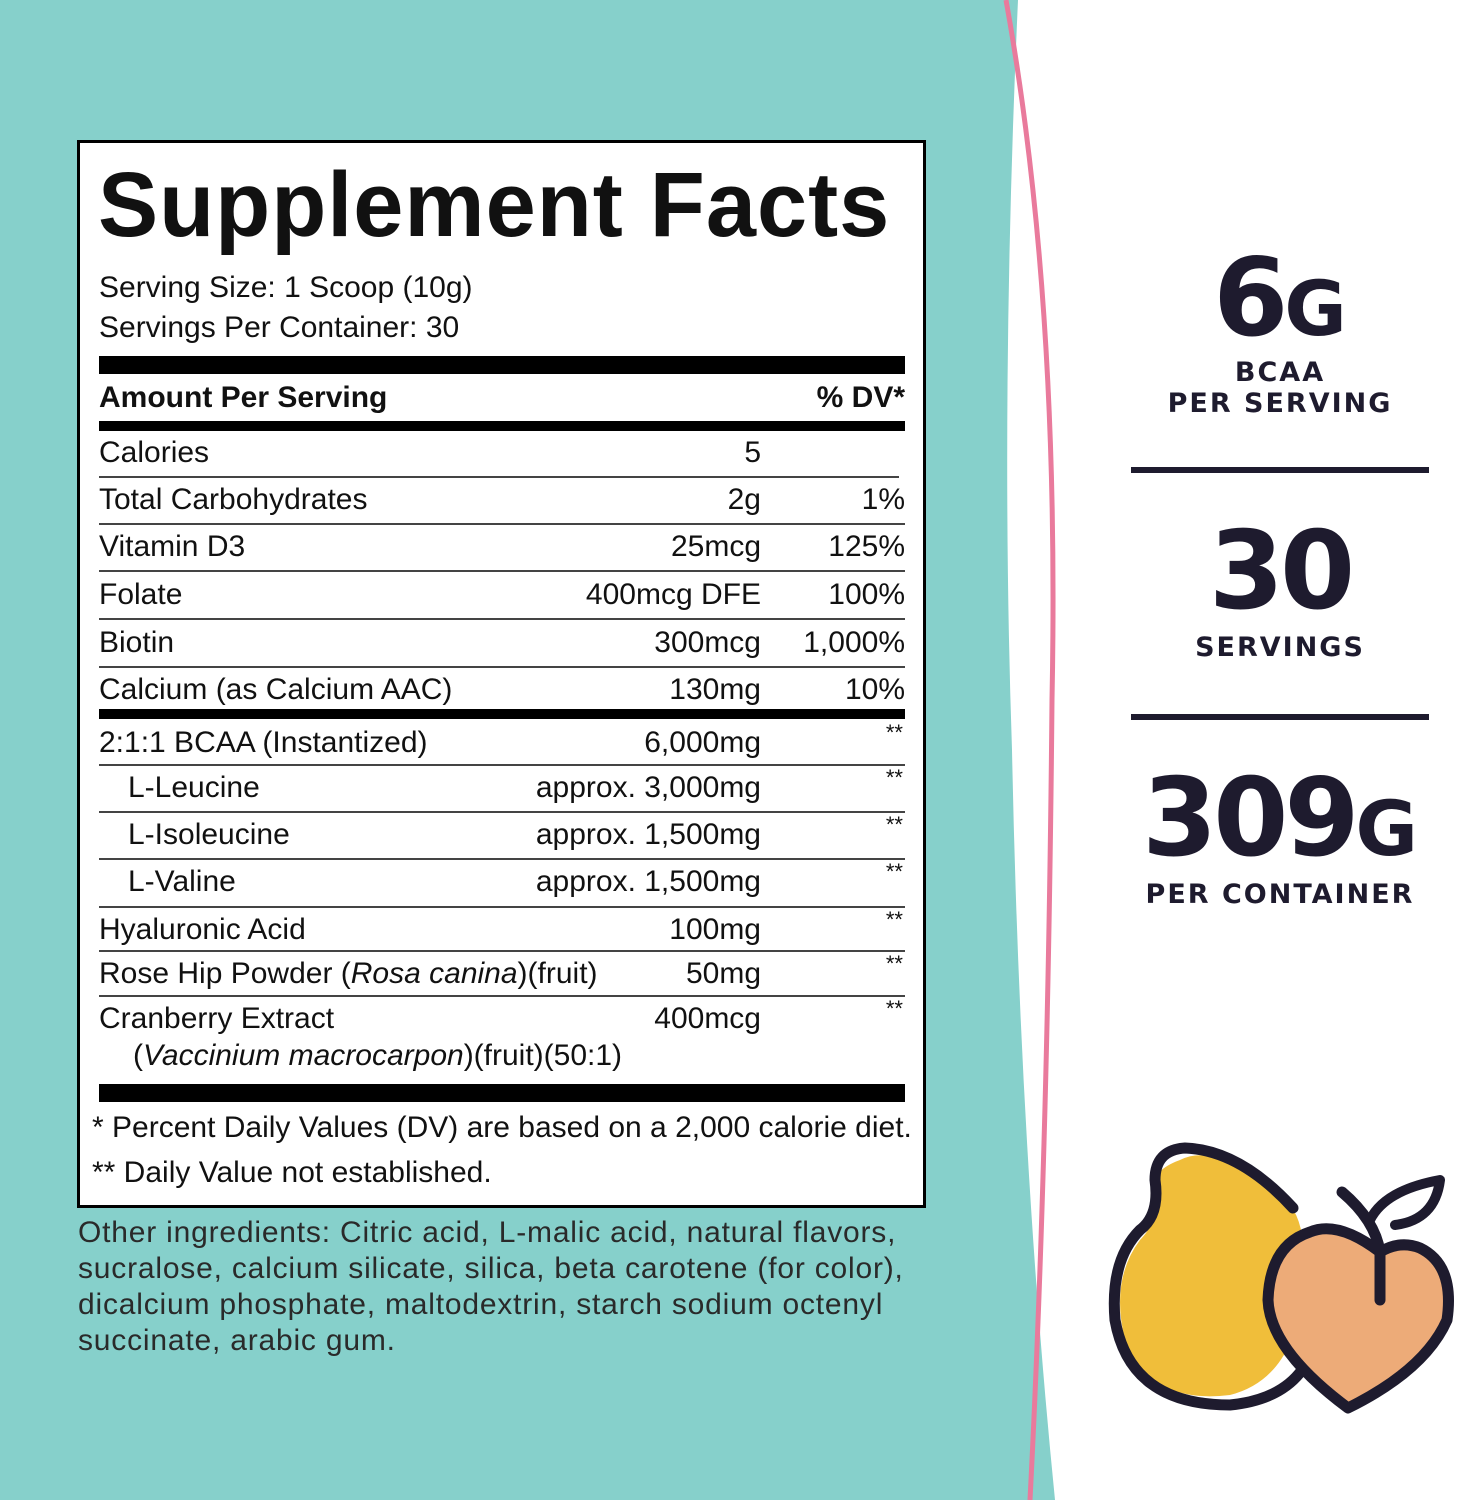  I want to click on stat-servings: 30 SERVINGS, so click(1280, 591).